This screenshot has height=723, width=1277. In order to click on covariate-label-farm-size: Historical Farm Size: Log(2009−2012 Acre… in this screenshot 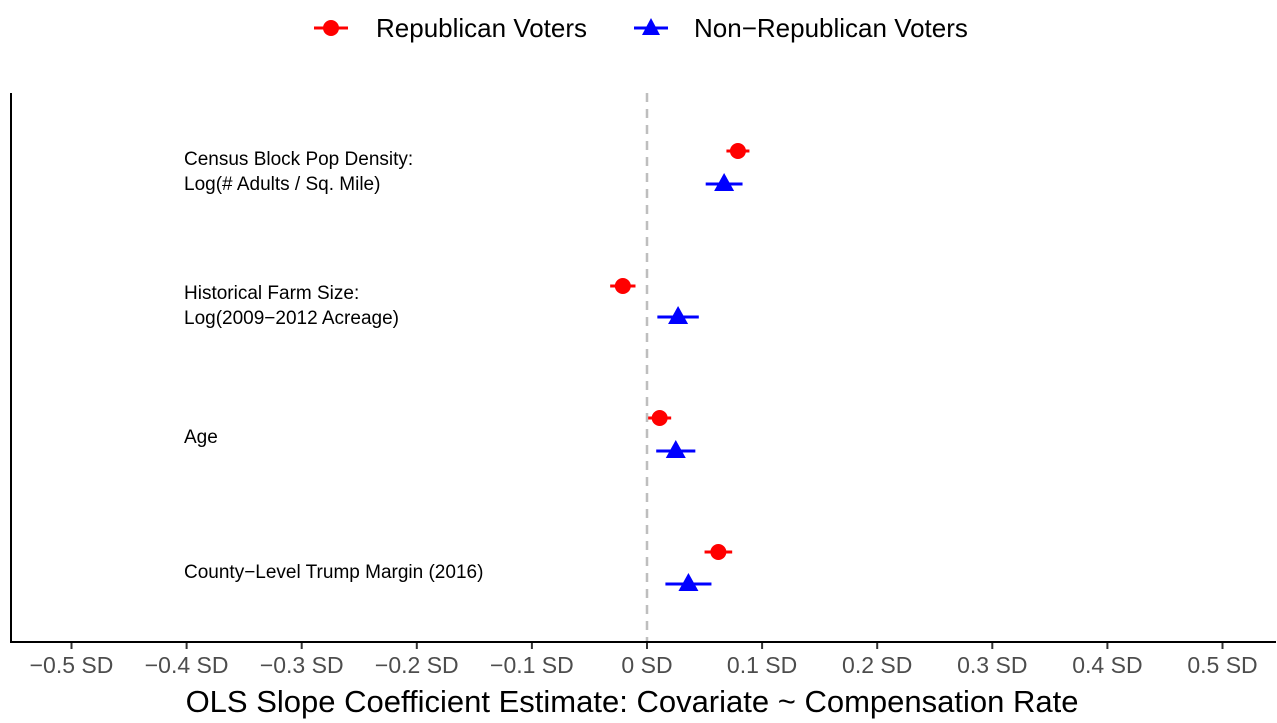, I will do `click(291, 306)`.